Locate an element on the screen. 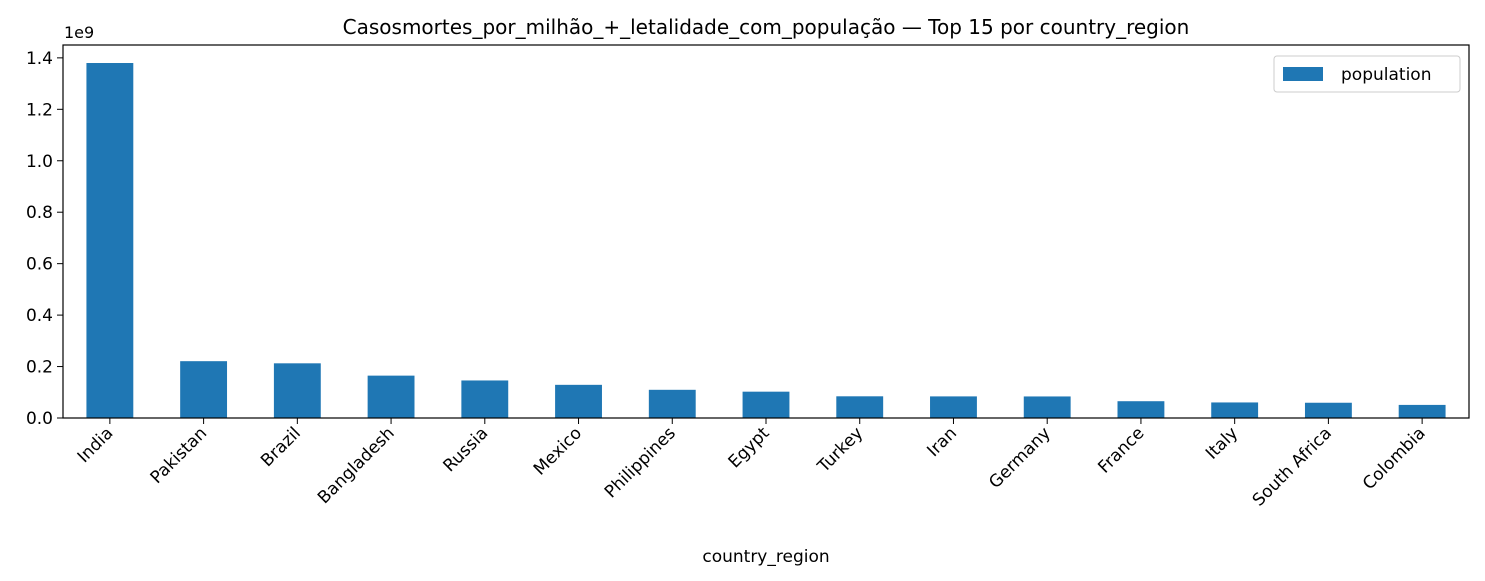  bar-philippines is located at coordinates (672, 403).